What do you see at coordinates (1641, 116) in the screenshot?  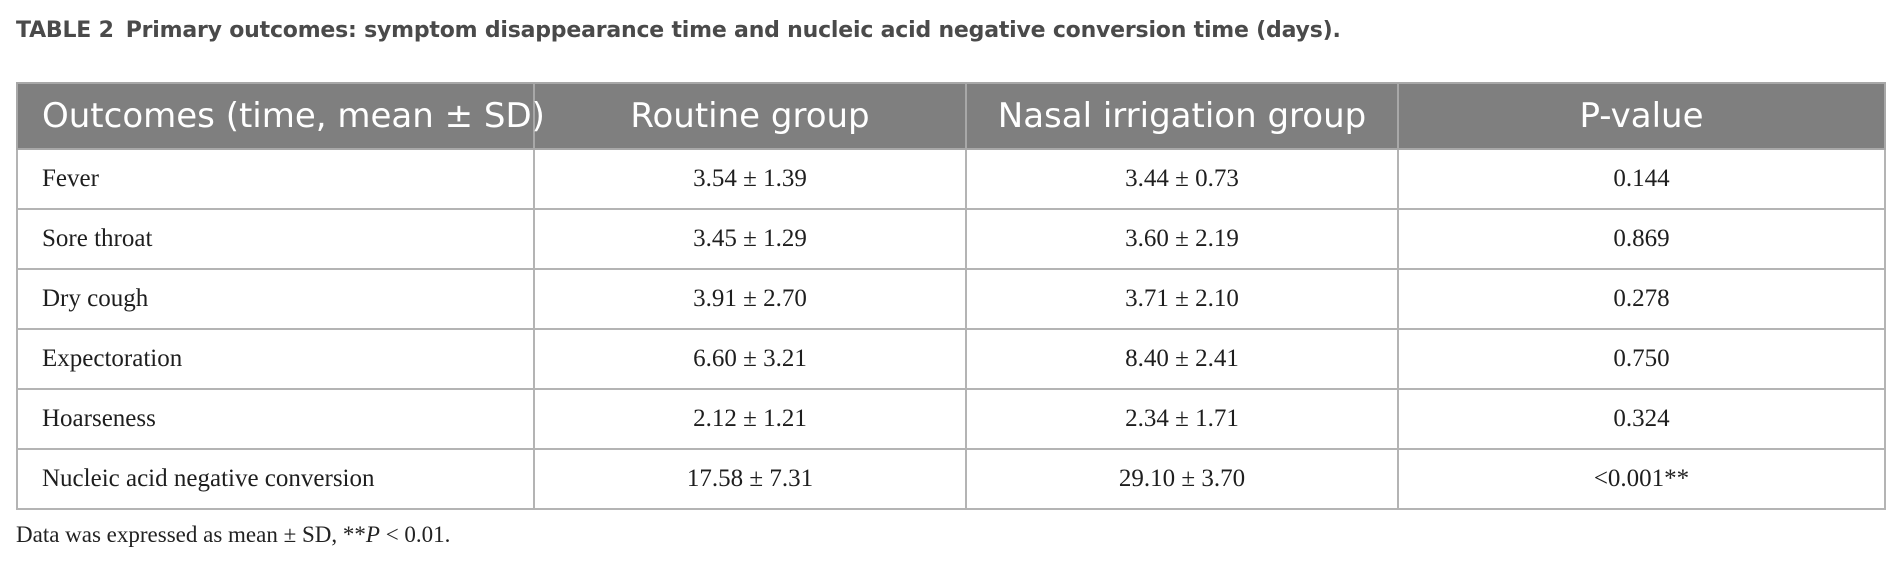 I see `header-p-value: P-value` at bounding box center [1641, 116].